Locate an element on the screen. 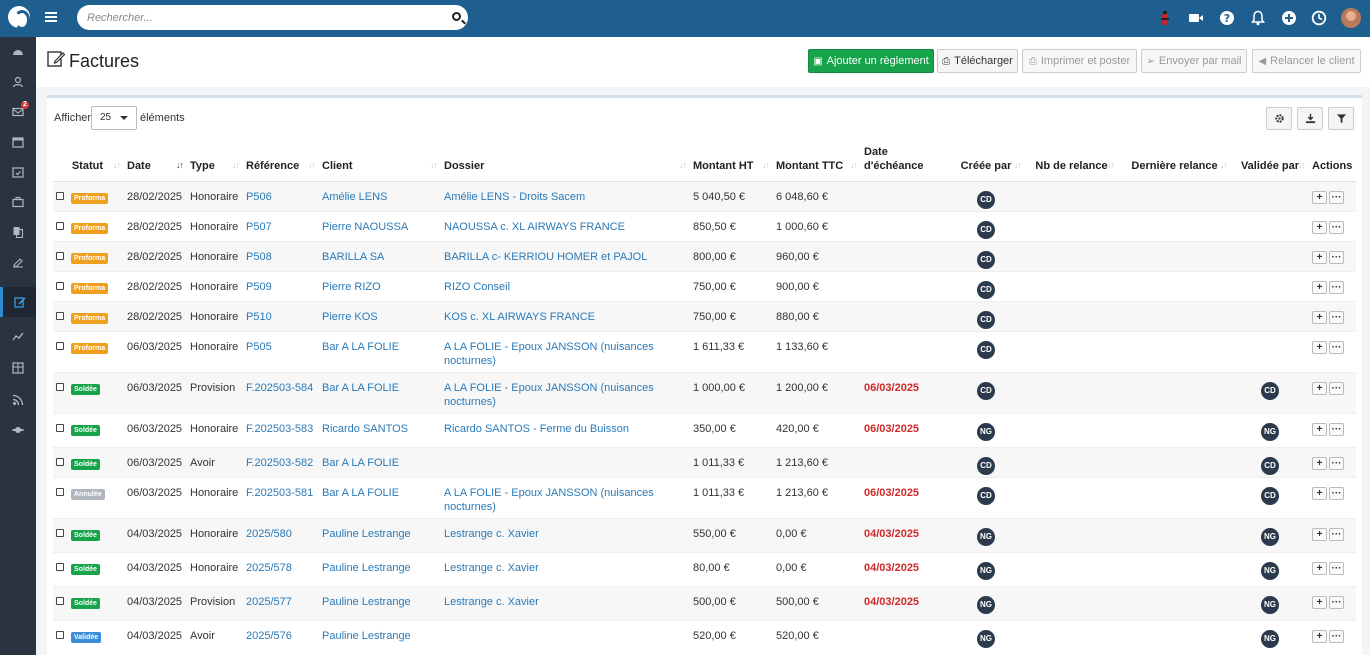 This screenshot has width=1370, height=655. extinguisher-icon is located at coordinates (1165, 18).